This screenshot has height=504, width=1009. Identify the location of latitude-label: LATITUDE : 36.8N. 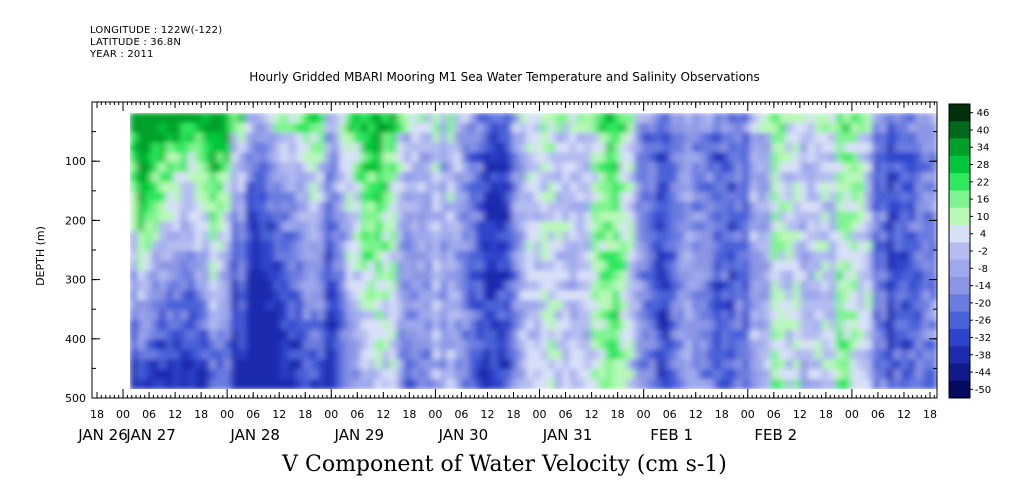
(136, 42).